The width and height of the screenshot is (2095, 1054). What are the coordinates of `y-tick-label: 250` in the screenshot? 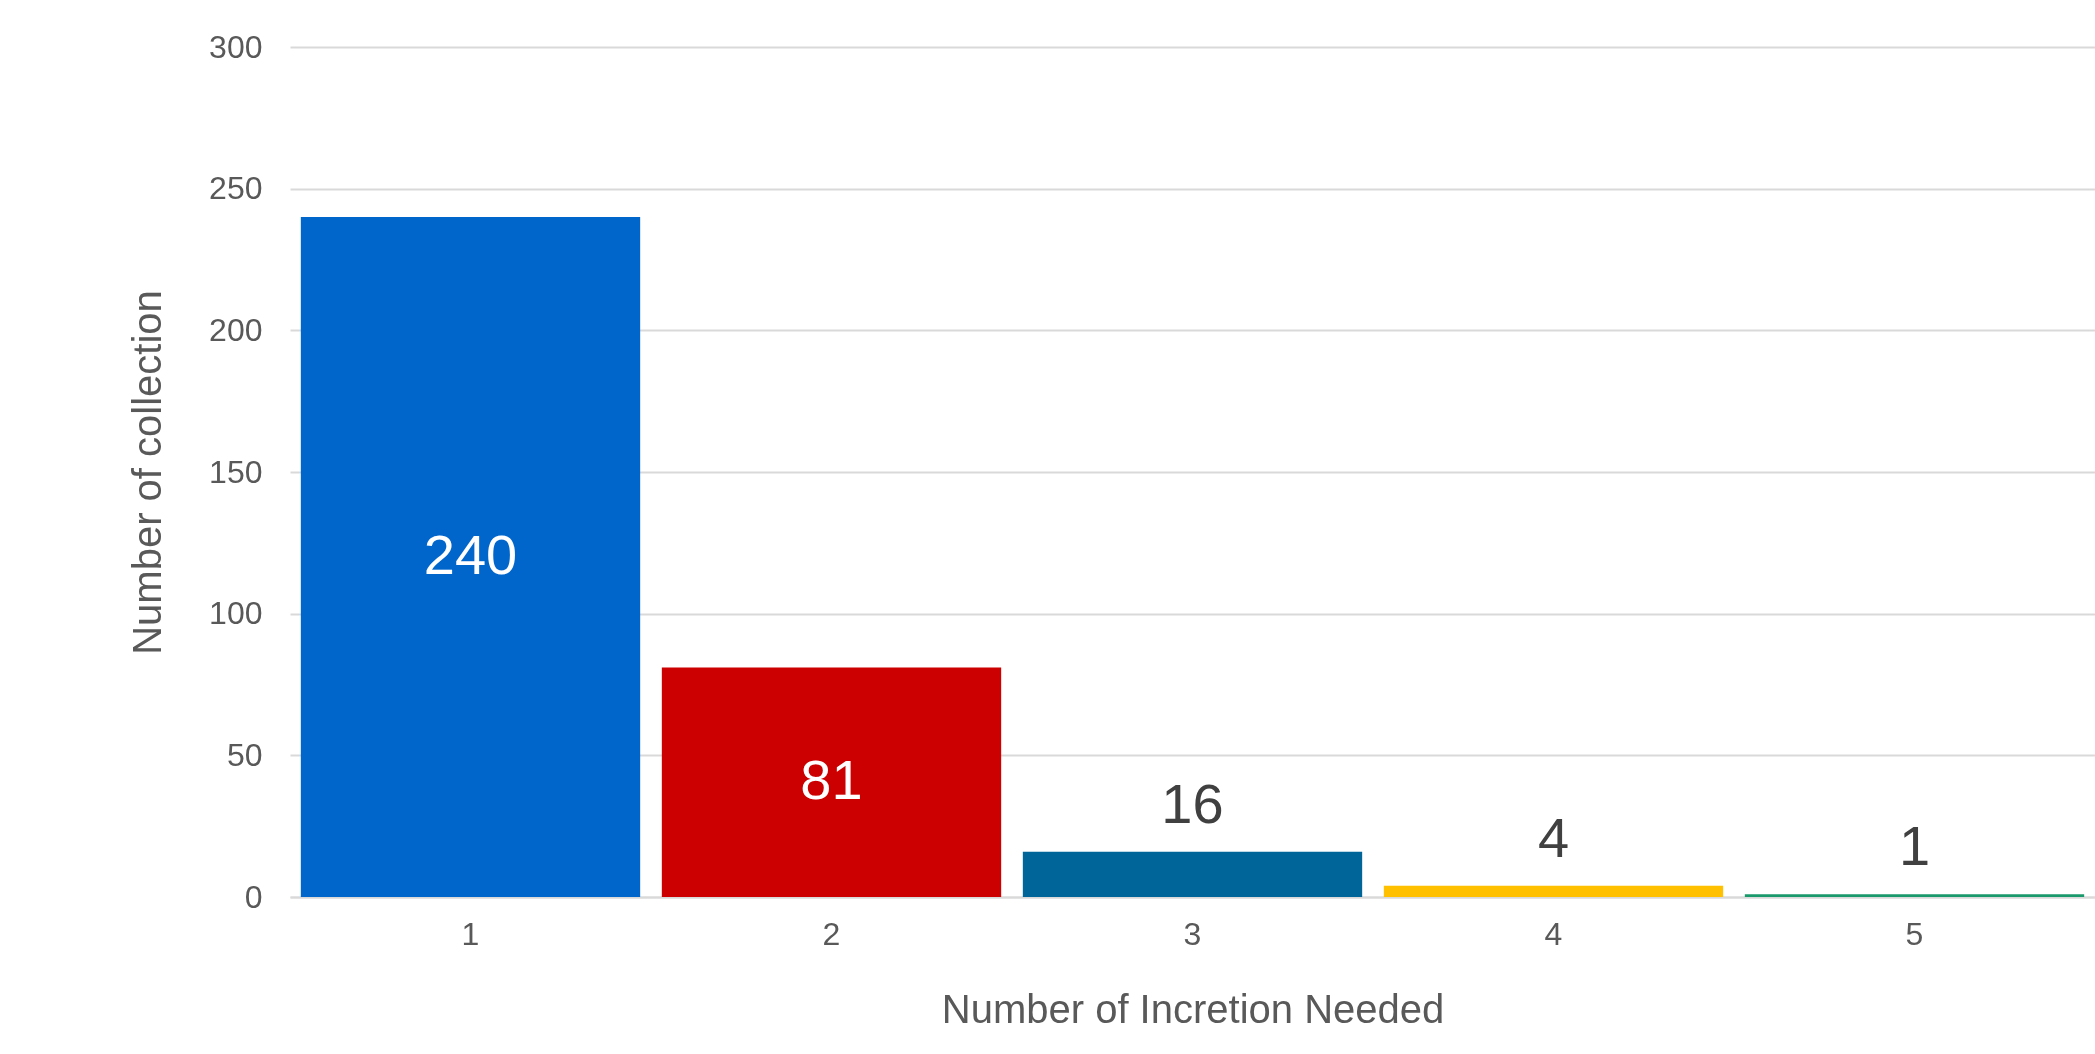 It's located at (236, 188).